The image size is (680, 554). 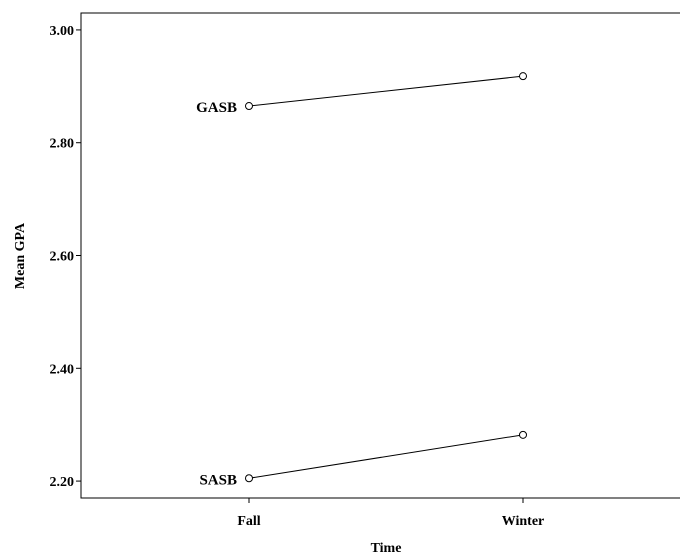 What do you see at coordinates (218, 480) in the screenshot?
I see `series-label-sasb: SASB` at bounding box center [218, 480].